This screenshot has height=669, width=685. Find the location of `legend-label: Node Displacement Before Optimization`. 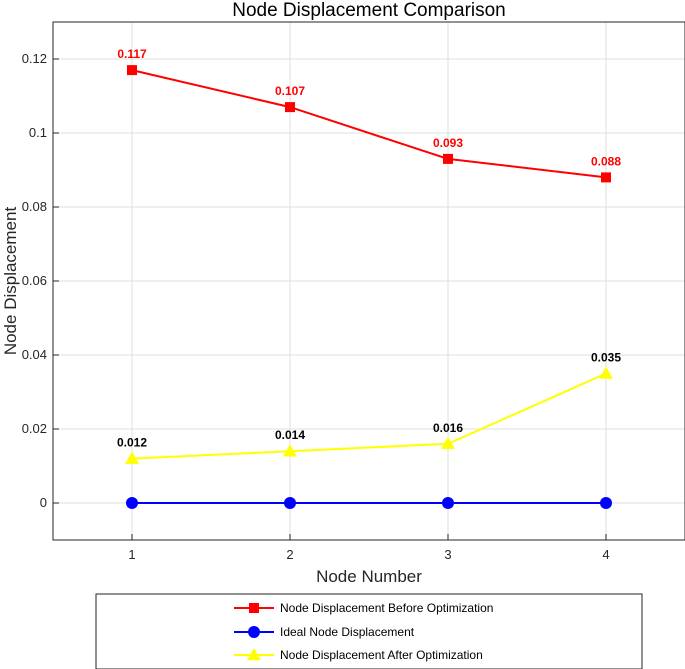

legend-label: Node Displacement Before Optimization is located at coordinates (386, 608).